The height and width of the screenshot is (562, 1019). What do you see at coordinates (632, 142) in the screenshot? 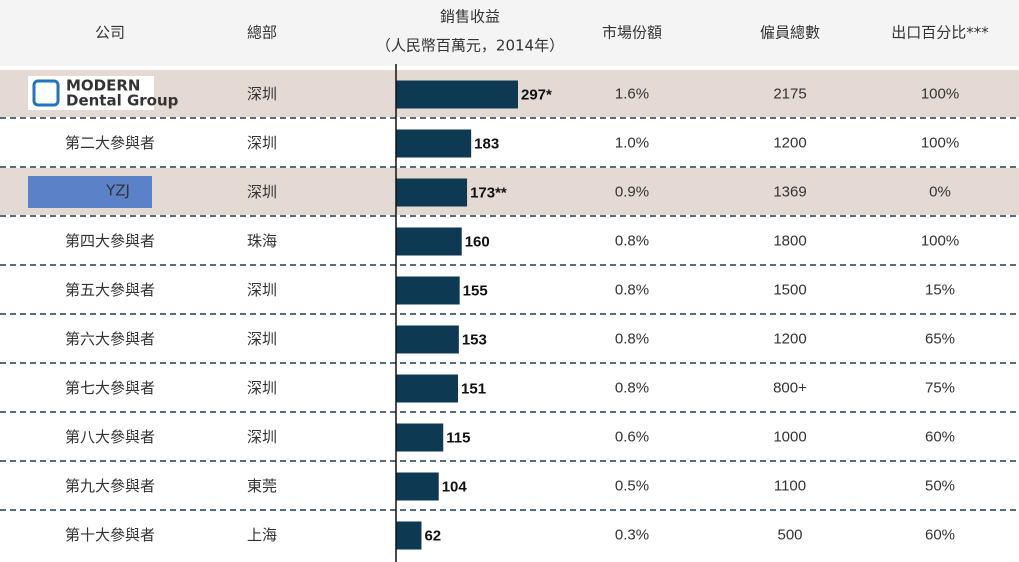
I see `share: 1.0%` at bounding box center [632, 142].